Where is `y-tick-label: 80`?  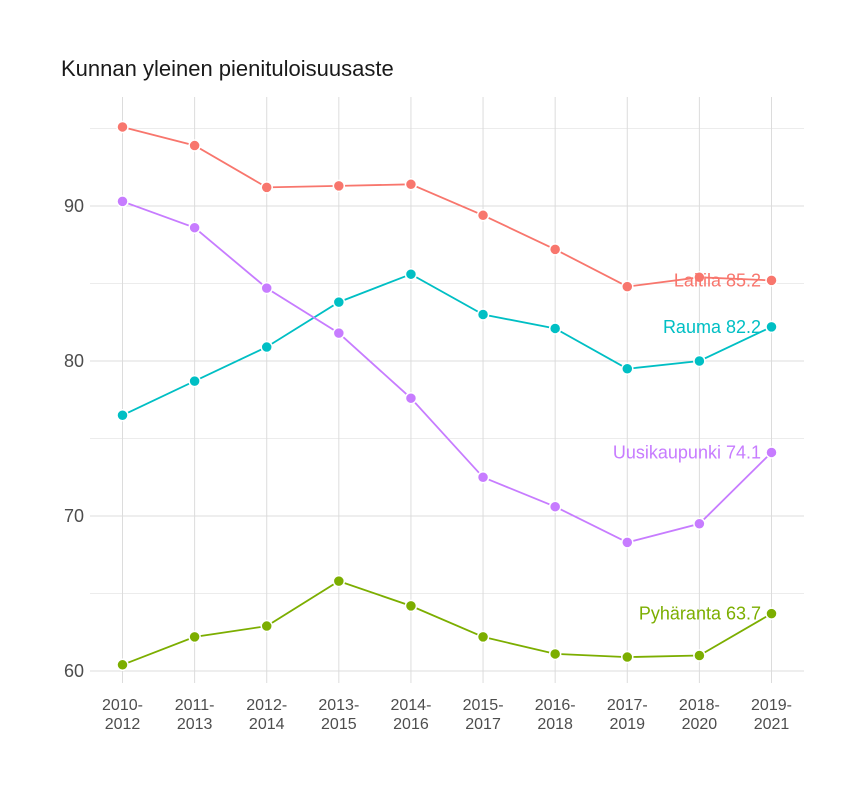
y-tick-label: 80 is located at coordinates (74, 361).